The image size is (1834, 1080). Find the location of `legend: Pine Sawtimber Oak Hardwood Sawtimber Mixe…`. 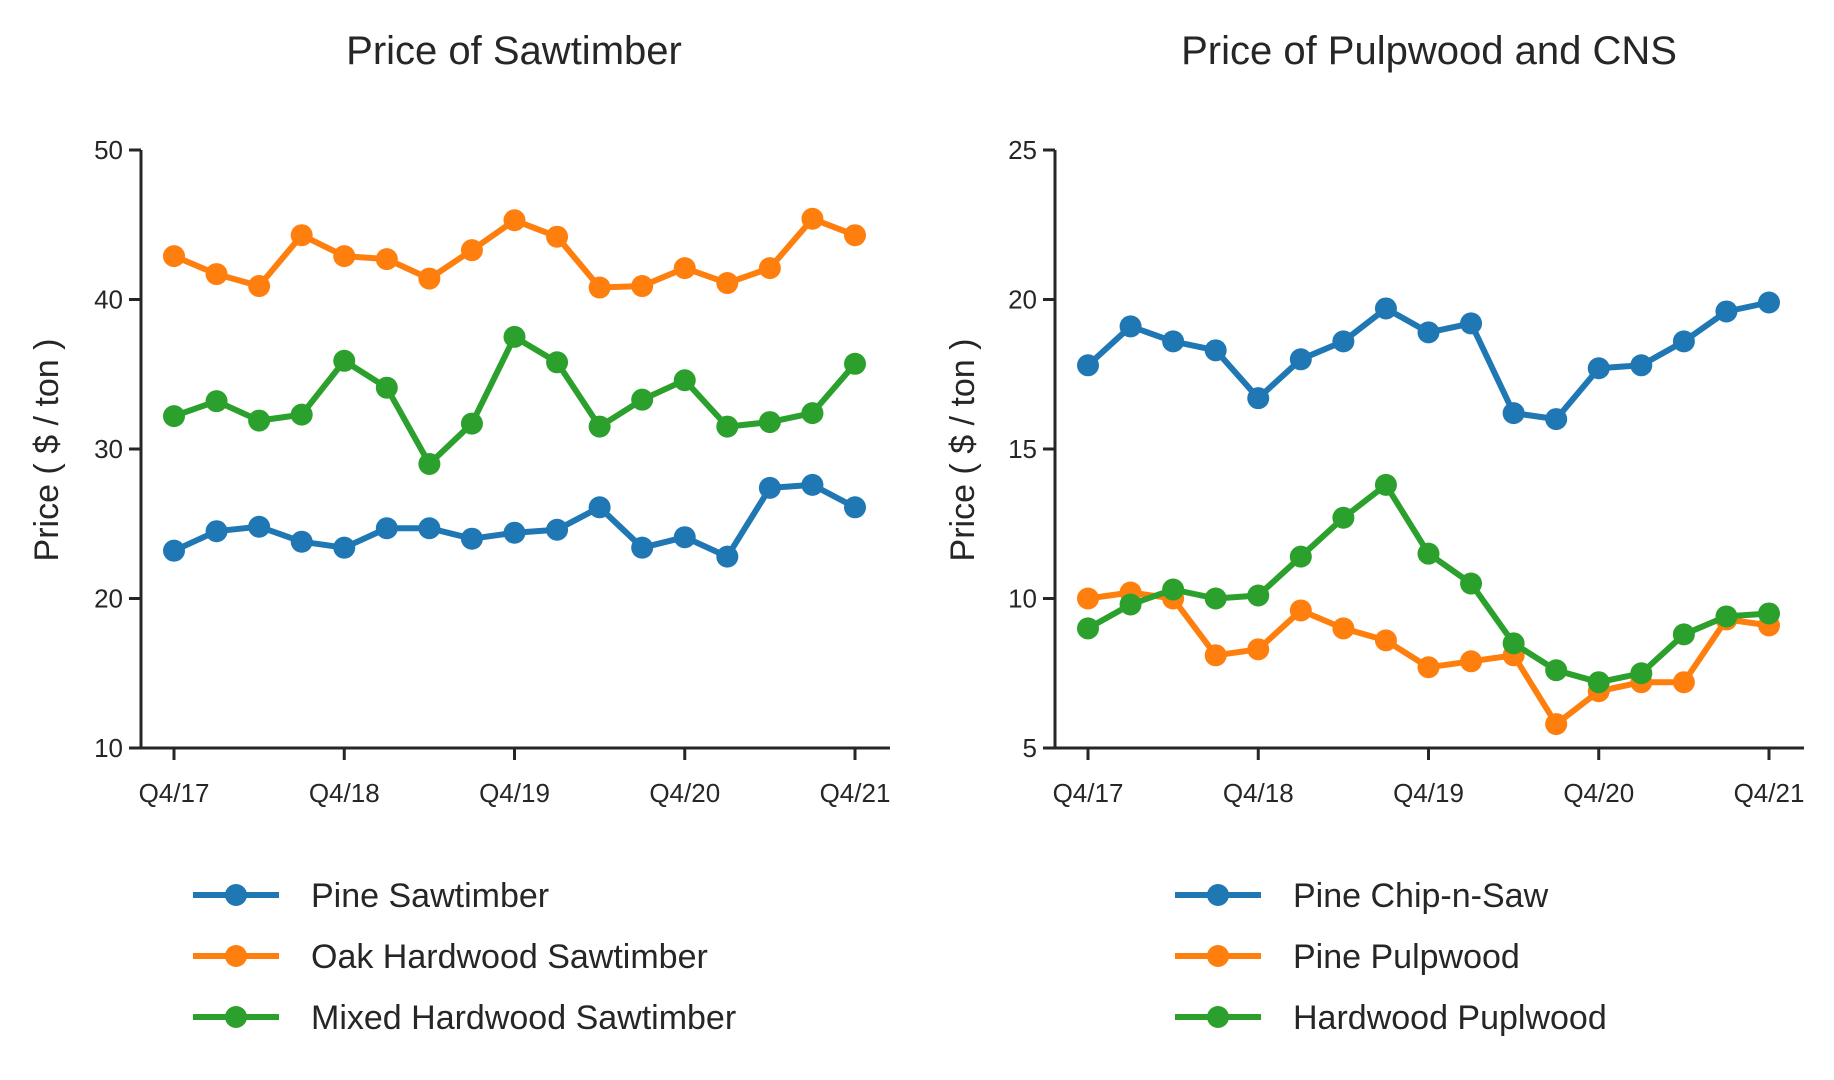

legend: Pine Sawtimber Oak Hardwood Sawtimber Mixe… is located at coordinates (464, 957).